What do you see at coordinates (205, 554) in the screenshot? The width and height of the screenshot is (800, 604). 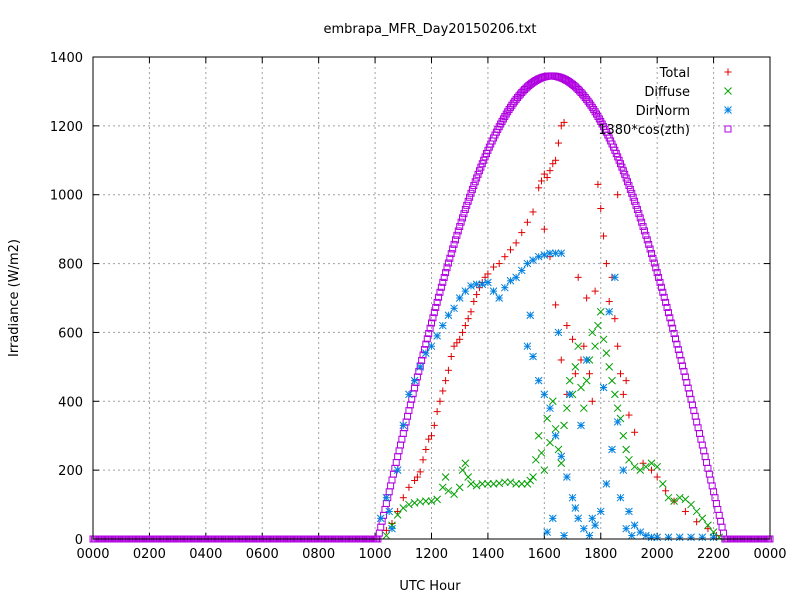 I see `x-tick-label: 0400` at bounding box center [205, 554].